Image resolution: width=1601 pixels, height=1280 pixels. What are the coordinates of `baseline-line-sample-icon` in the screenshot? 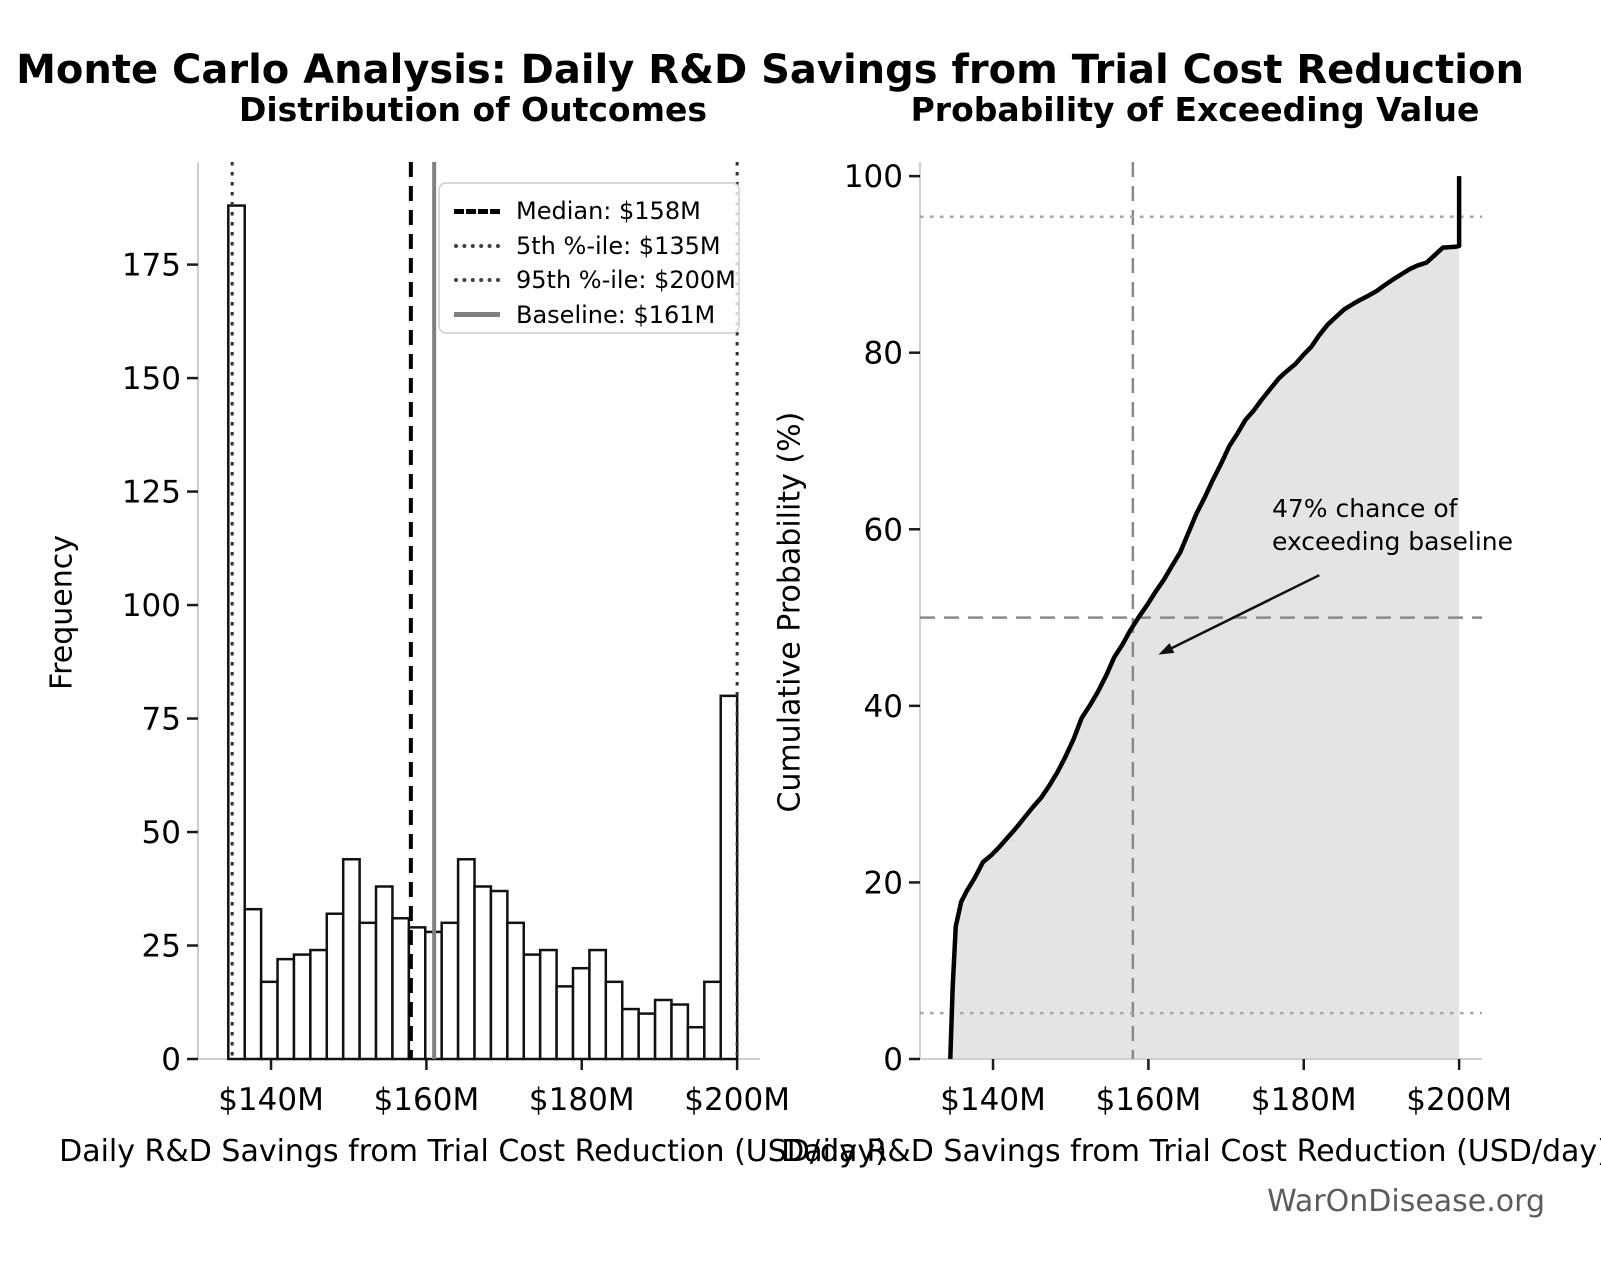 It's located at (477, 315).